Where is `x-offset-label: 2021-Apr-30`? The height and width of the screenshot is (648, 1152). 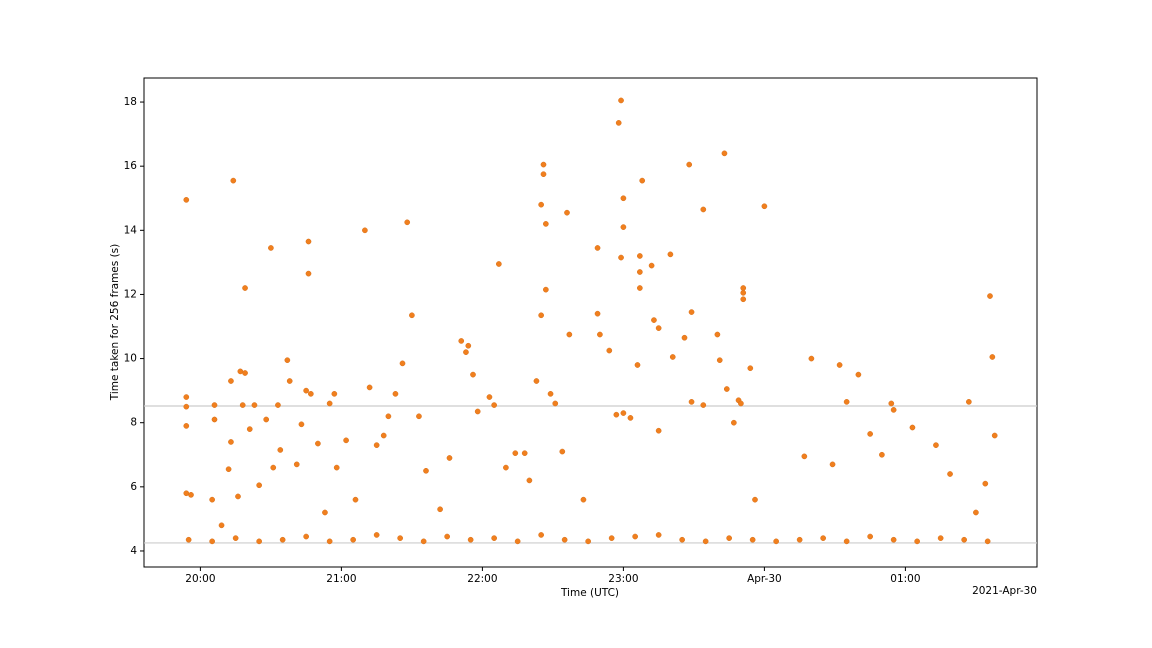 x-offset-label: 2021-Apr-30 is located at coordinates (1004, 591).